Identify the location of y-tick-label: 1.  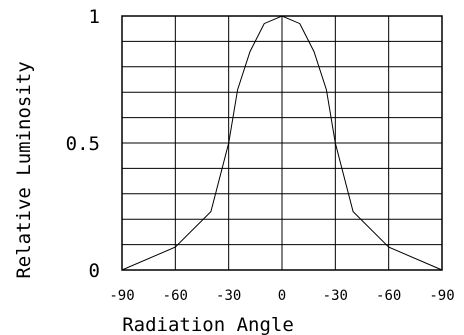
(94, 17).